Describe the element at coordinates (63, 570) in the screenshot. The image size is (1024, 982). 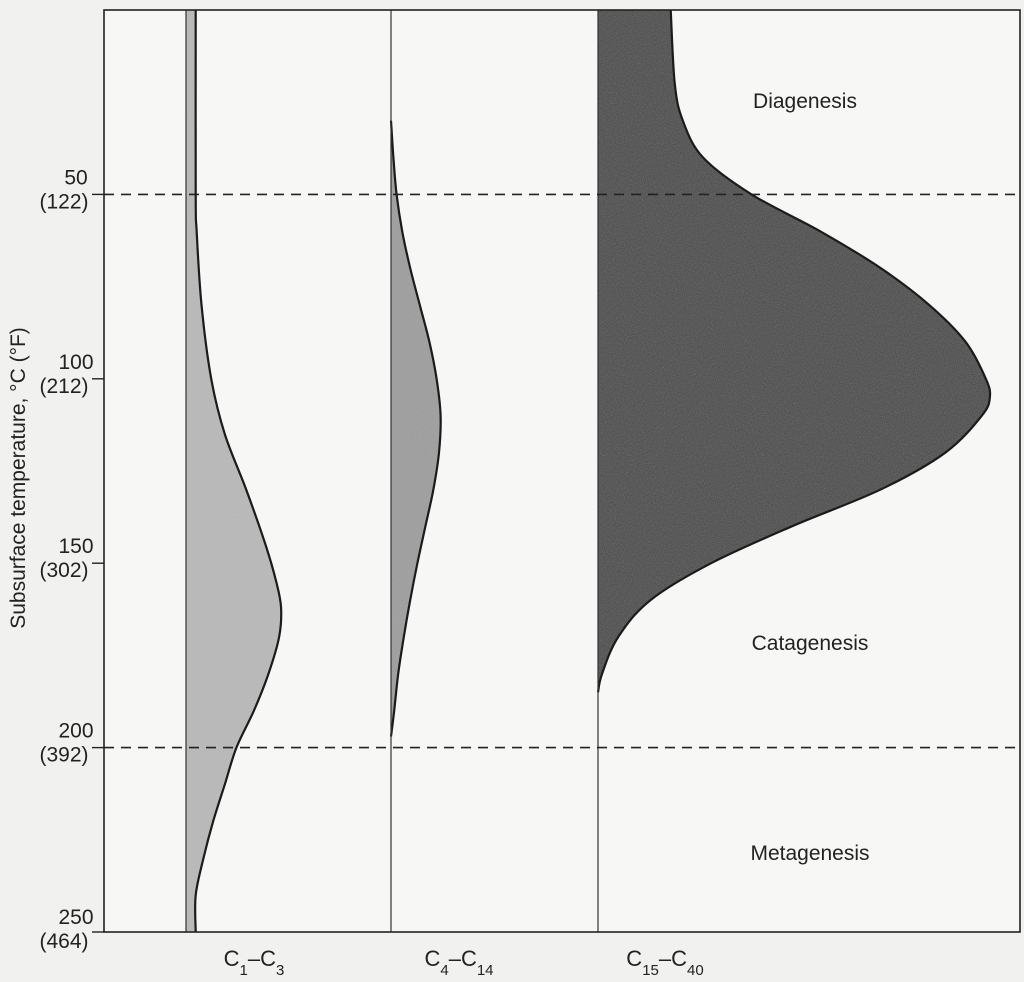
I see `y-tick-label-f-3: (302)` at that location.